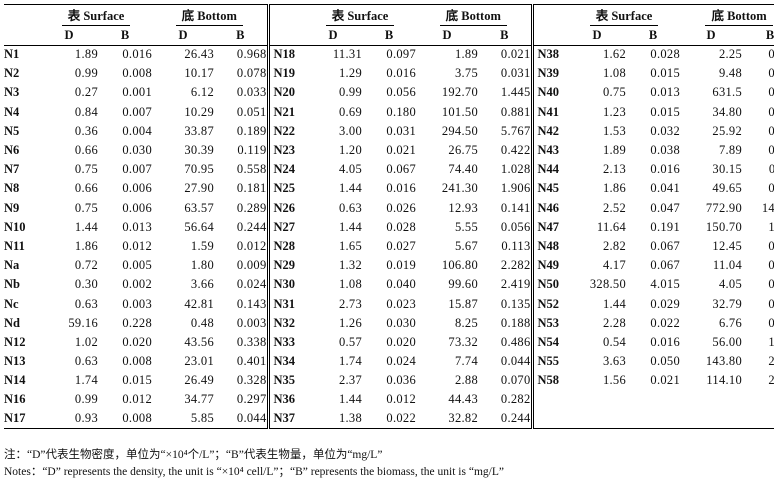 This screenshot has height=486, width=774. Describe the element at coordinates (771, 188) in the screenshot. I see `biomass-cell: 0.660` at that location.